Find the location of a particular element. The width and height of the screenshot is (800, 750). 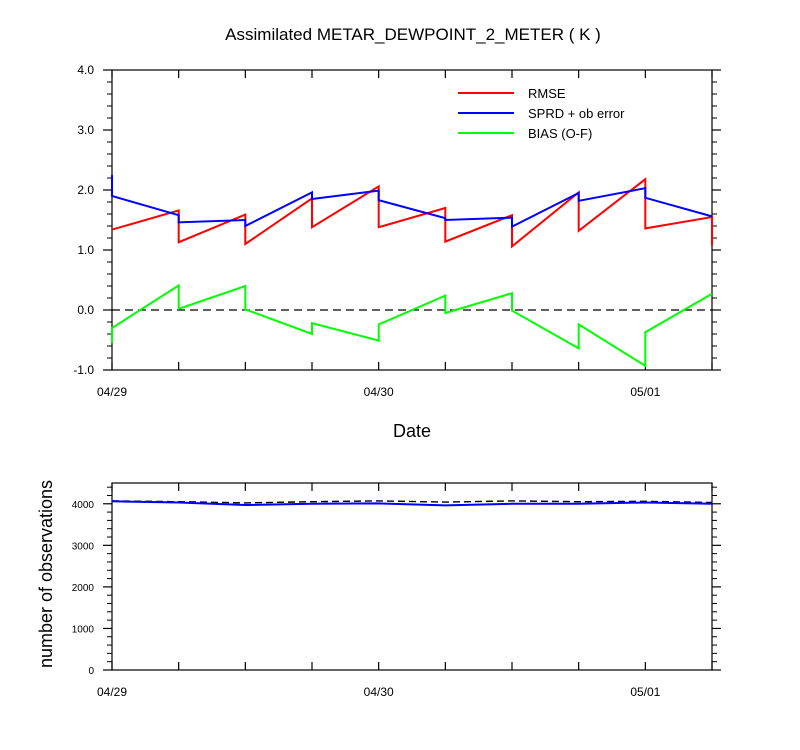

y-tick-label: 3000 is located at coordinates (83, 546).